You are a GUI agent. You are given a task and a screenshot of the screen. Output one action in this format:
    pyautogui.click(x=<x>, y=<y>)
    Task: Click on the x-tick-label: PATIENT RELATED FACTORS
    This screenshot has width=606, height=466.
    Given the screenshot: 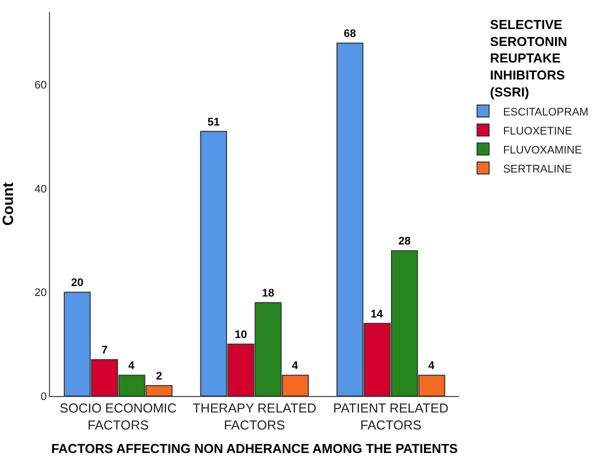 What is the action you would take?
    pyautogui.click(x=390, y=416)
    